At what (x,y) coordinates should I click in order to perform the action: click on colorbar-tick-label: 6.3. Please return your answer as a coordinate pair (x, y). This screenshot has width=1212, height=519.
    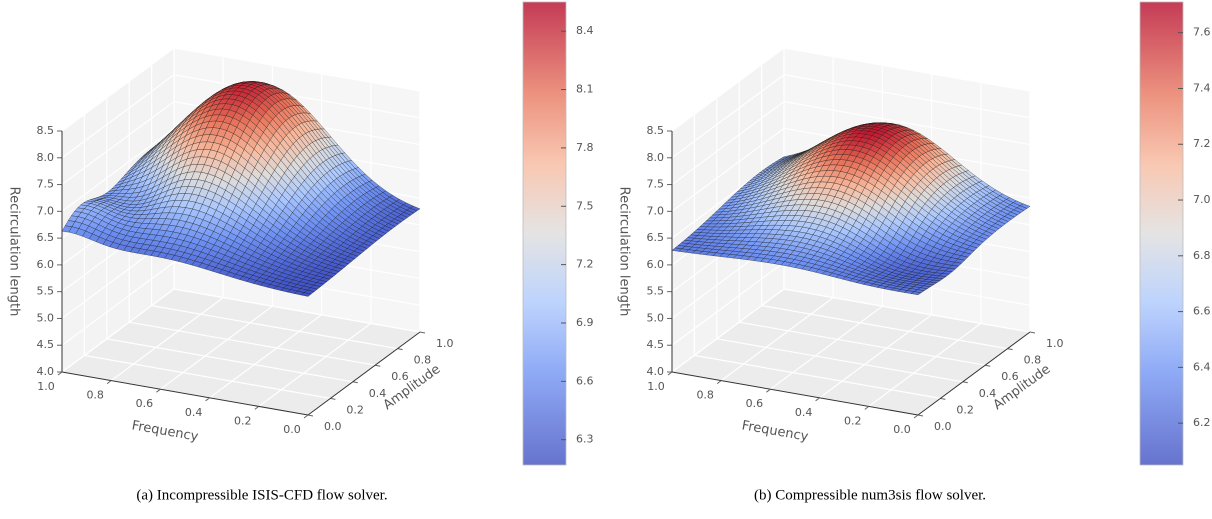
    Looking at the image, I should click on (585, 439).